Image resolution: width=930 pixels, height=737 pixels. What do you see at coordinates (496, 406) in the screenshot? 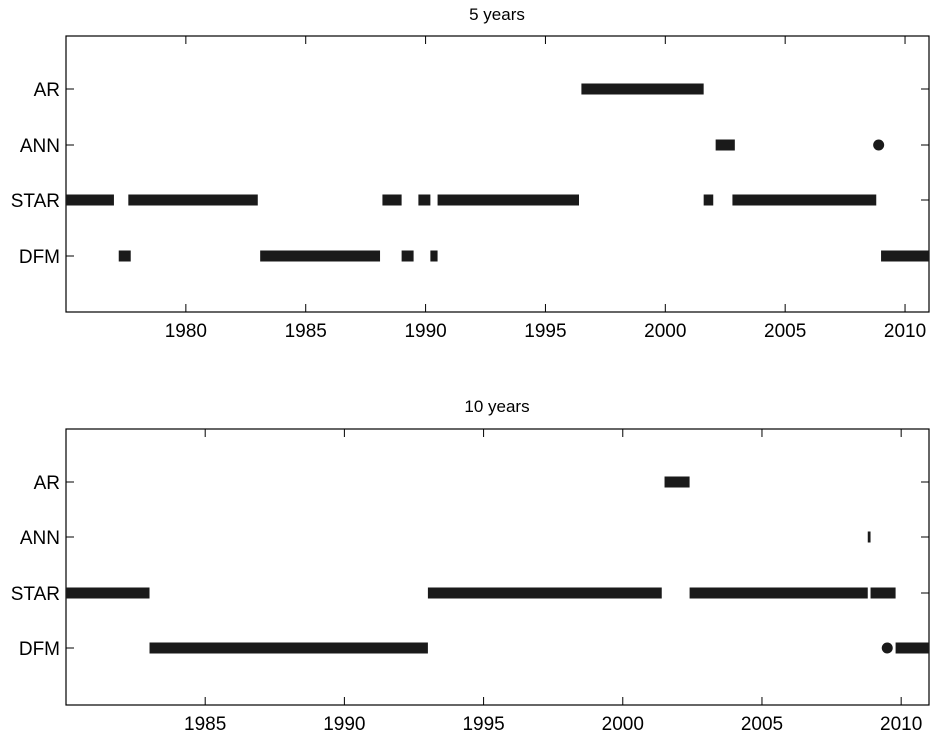
I see `chart-title: 10 years` at bounding box center [496, 406].